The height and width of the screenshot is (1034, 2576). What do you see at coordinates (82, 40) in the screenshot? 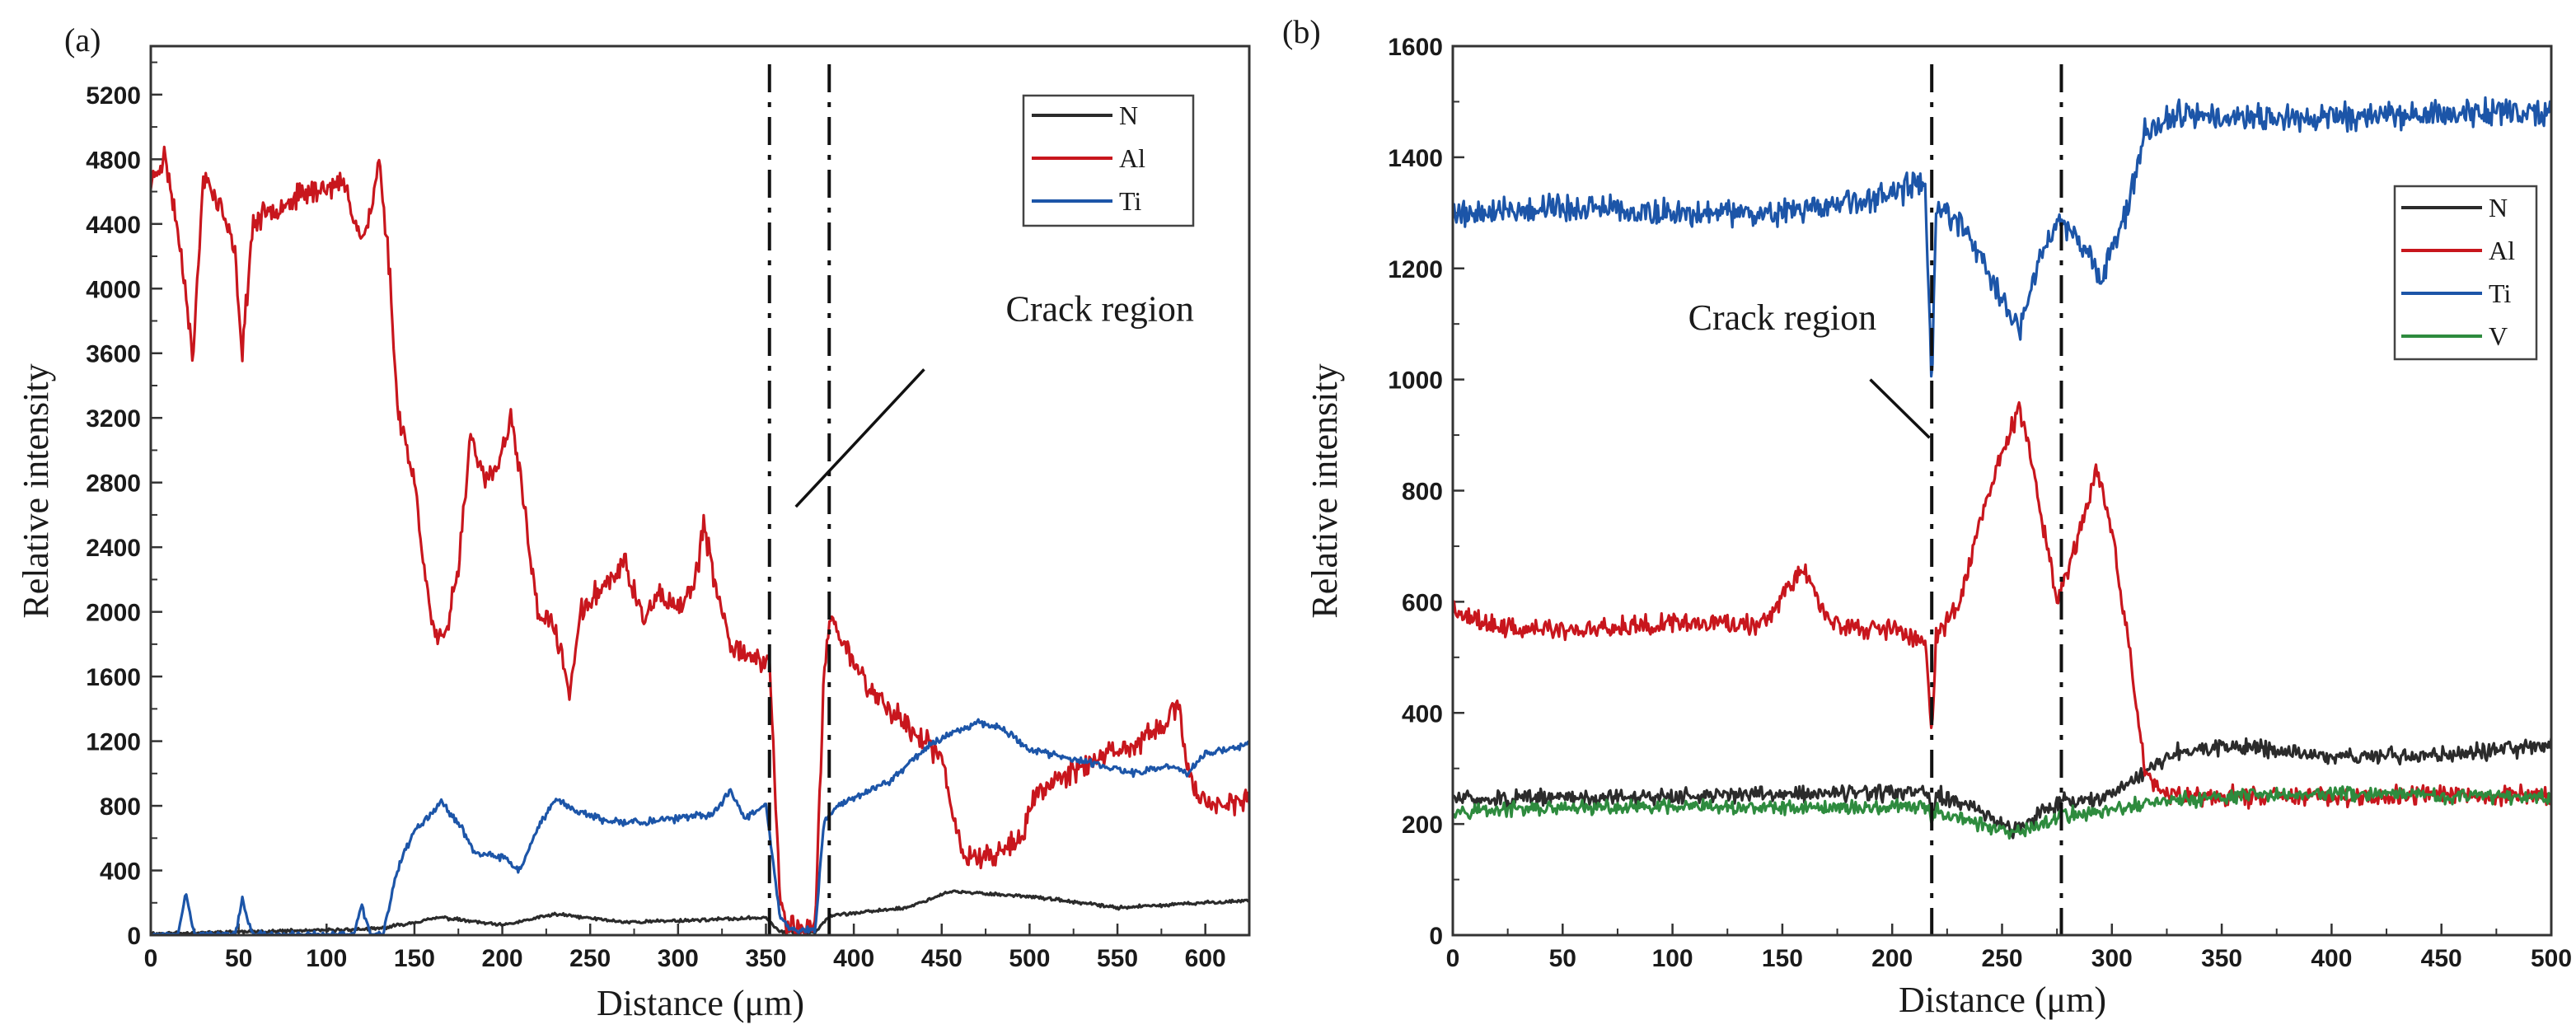
I see `panel-label-a: (a)` at bounding box center [82, 40].